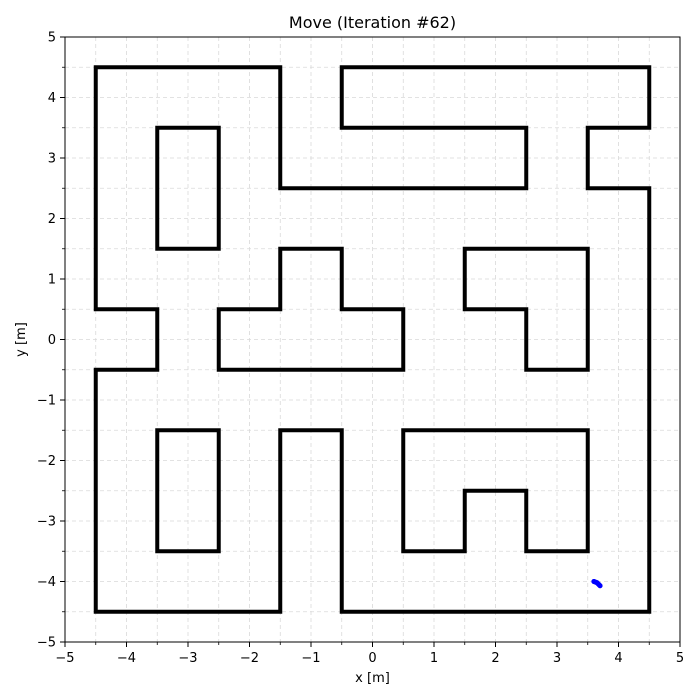 This screenshot has height=700, width=700. I want to click on y-tick-label: −3, so click(46, 522).